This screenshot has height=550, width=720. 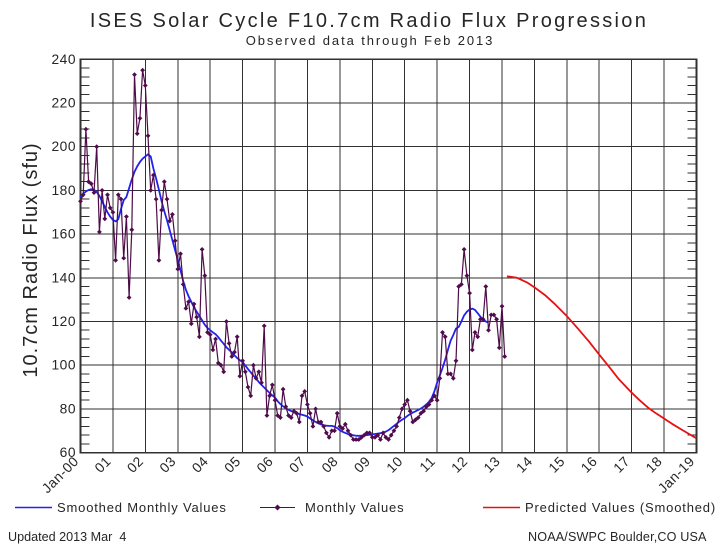 I want to click on svg-text: 120, so click(x=63, y=321).